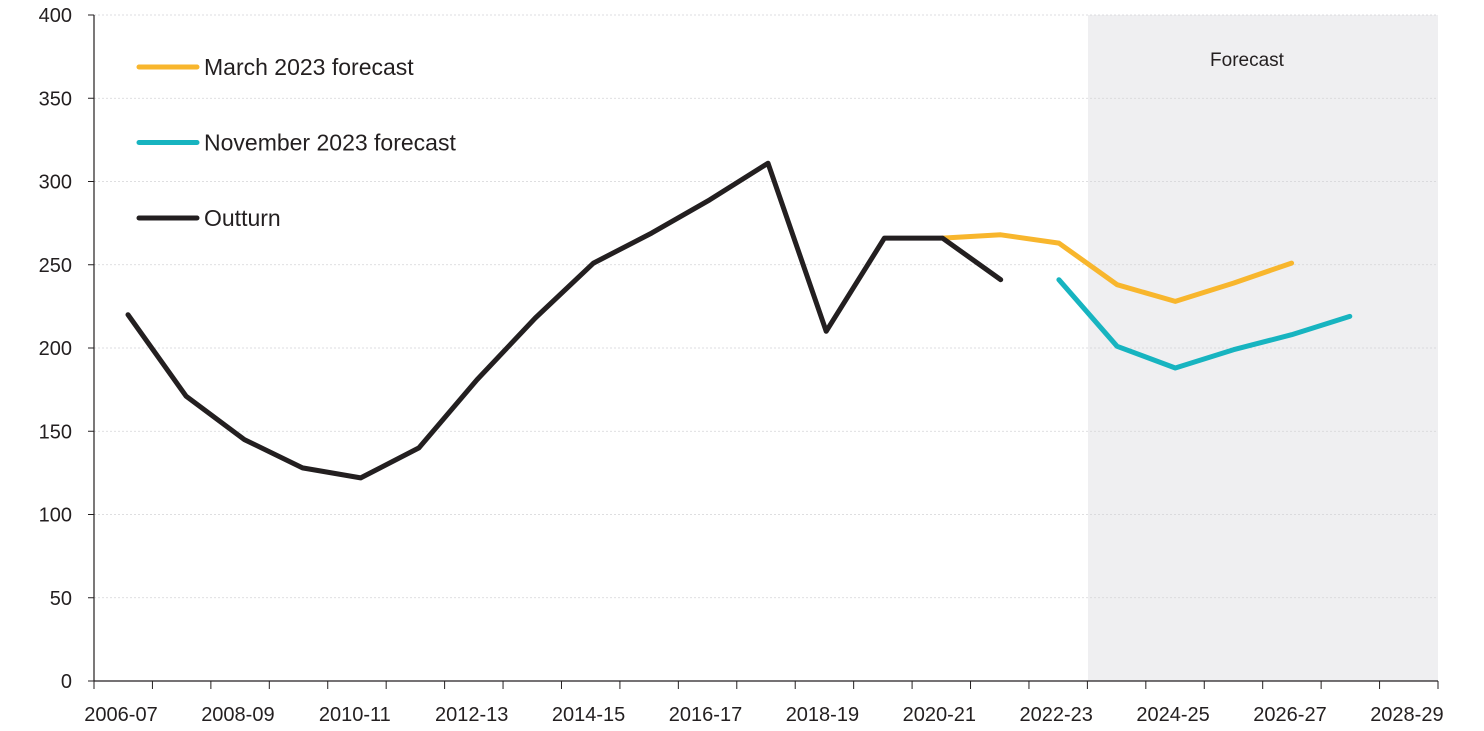 This screenshot has width=1484, height=731. Describe the element at coordinates (1055, 715) in the screenshot. I see `x-tick-label: 2022-23` at that location.